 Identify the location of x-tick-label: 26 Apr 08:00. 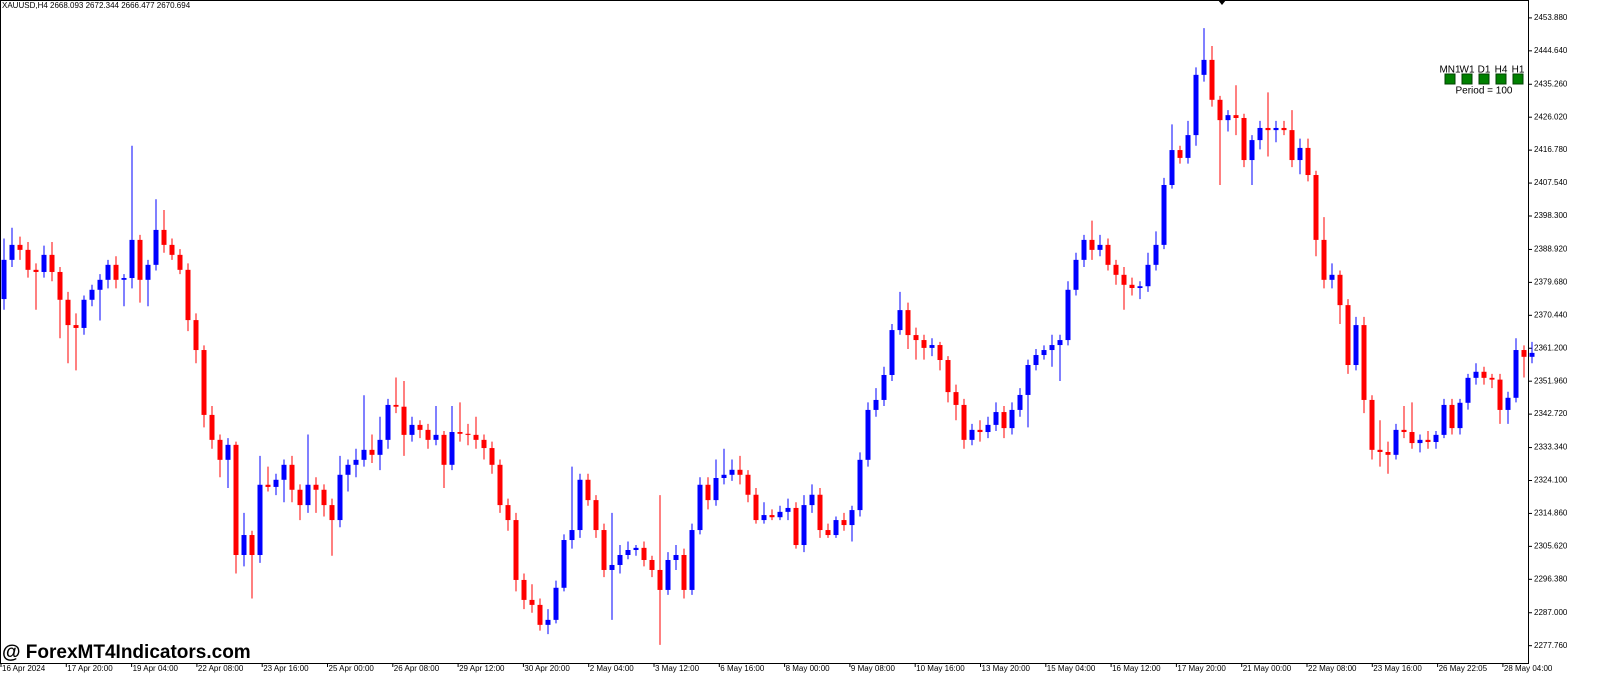
(417, 668).